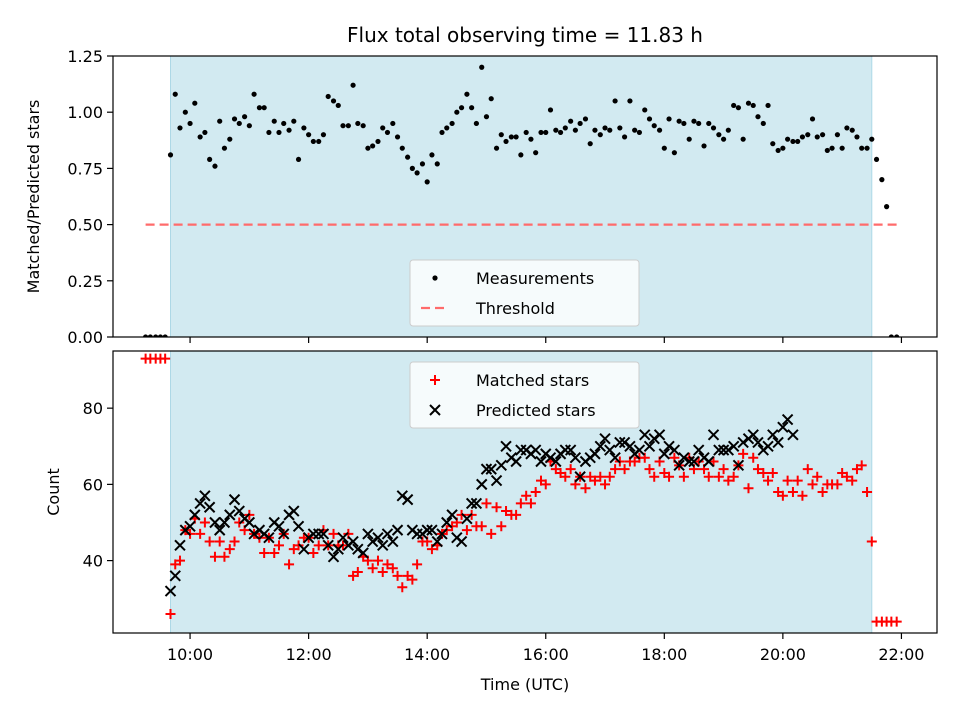 This screenshot has width=960, height=720. What do you see at coordinates (93, 484) in the screenshot?
I see `y-tick-label: 60` at bounding box center [93, 484].